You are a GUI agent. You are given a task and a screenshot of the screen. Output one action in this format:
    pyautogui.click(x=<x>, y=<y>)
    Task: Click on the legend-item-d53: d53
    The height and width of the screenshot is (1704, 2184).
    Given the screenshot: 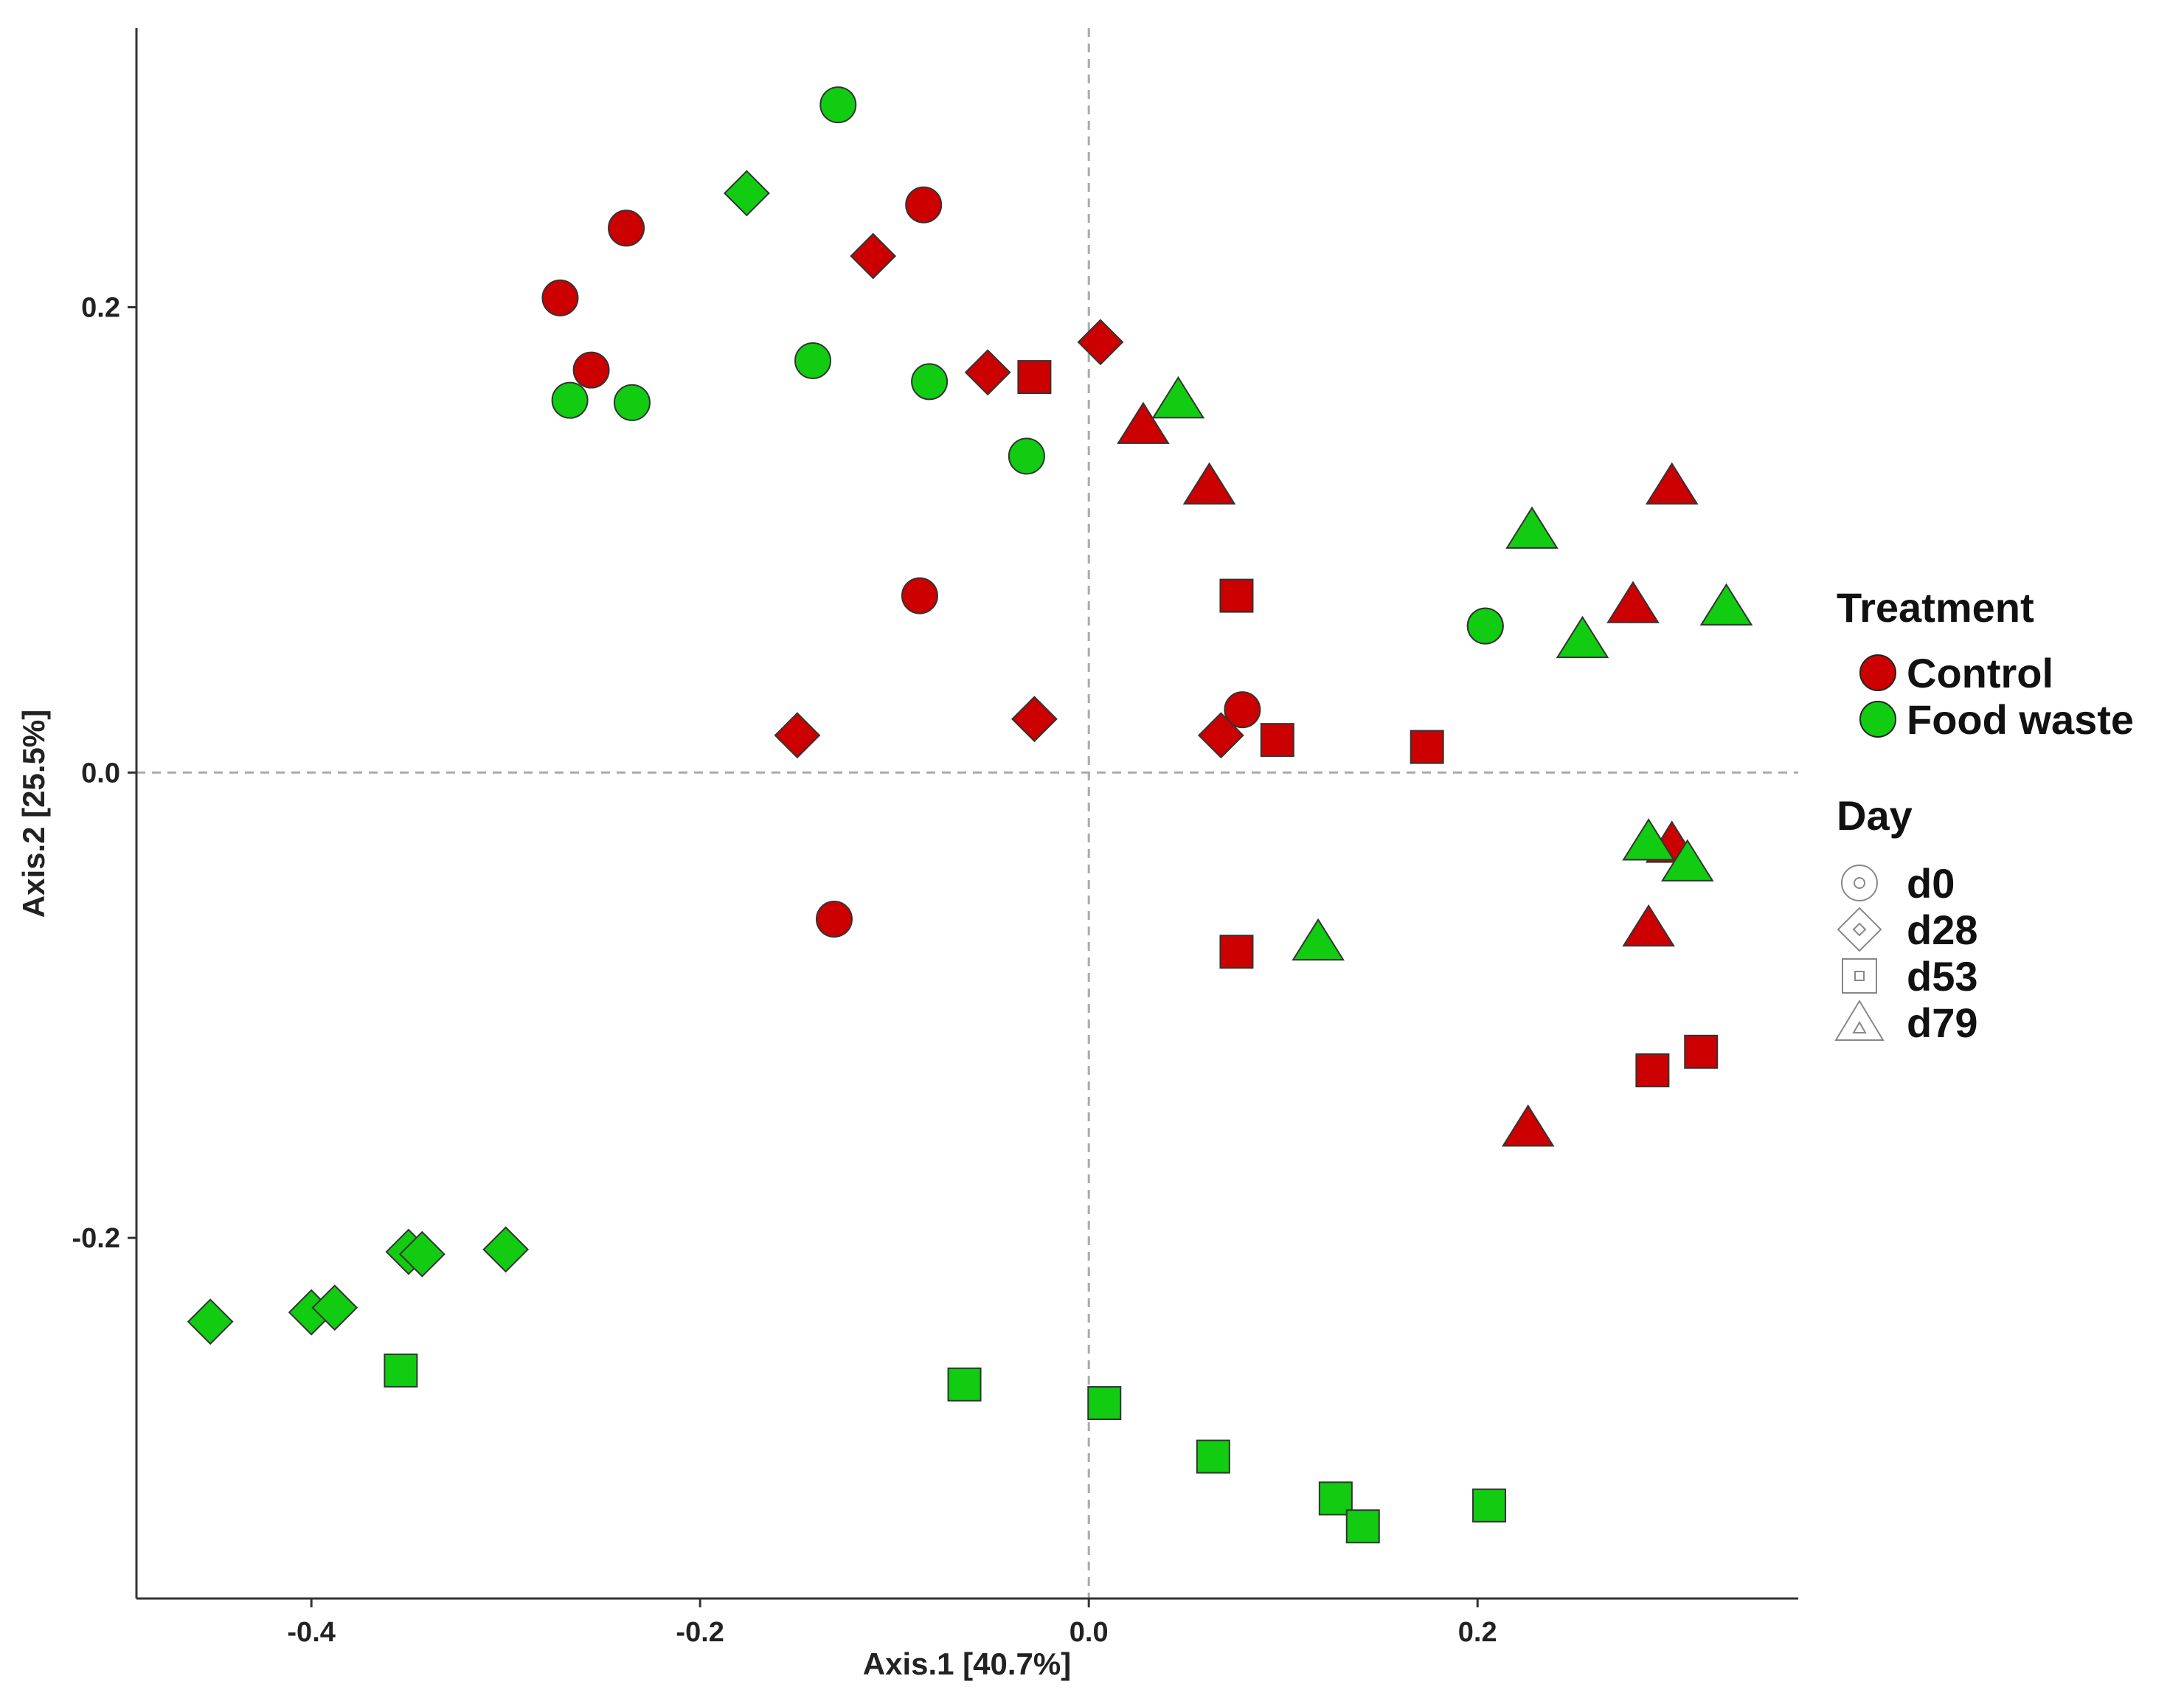 What is the action you would take?
    pyautogui.click(x=1910, y=977)
    